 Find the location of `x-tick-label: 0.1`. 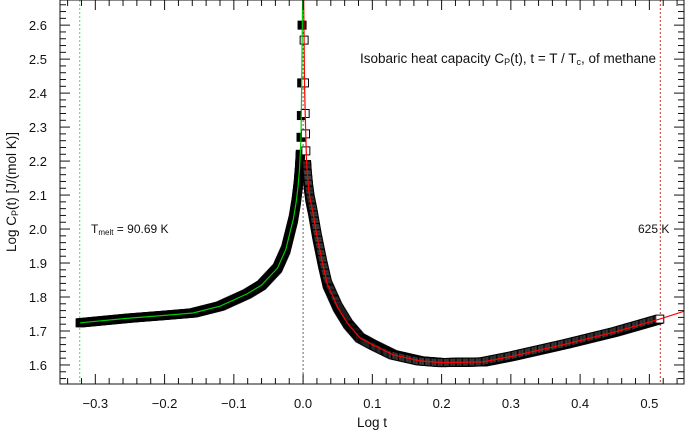

x-tick-label: 0.1 is located at coordinates (372, 403).